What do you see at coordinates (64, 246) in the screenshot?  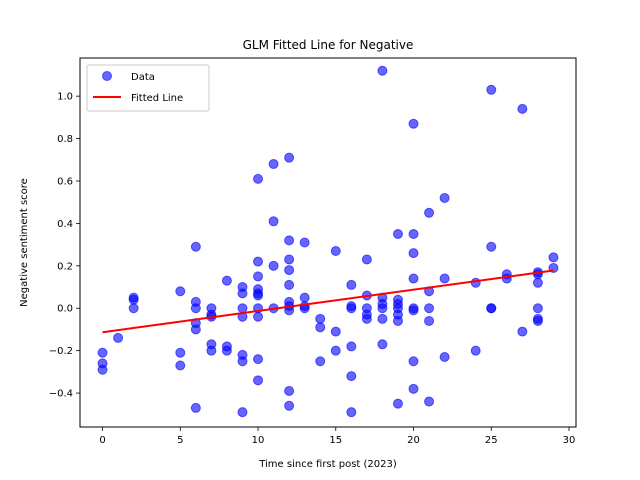 I see `y-axis-ticks: −0.4 −0.2 0.0 0.2 0.4 0.6 0.8 1.0` at bounding box center [64, 246].